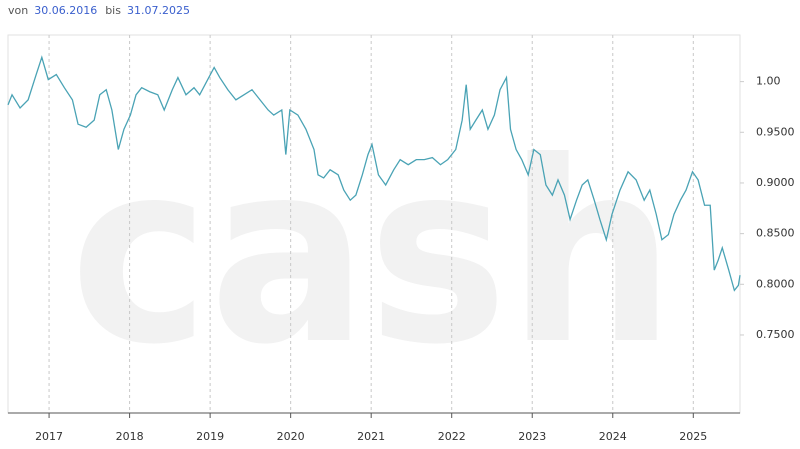 The width and height of the screenshot is (800, 449). I want to click on x-tick-label: 2017, so click(49, 436).